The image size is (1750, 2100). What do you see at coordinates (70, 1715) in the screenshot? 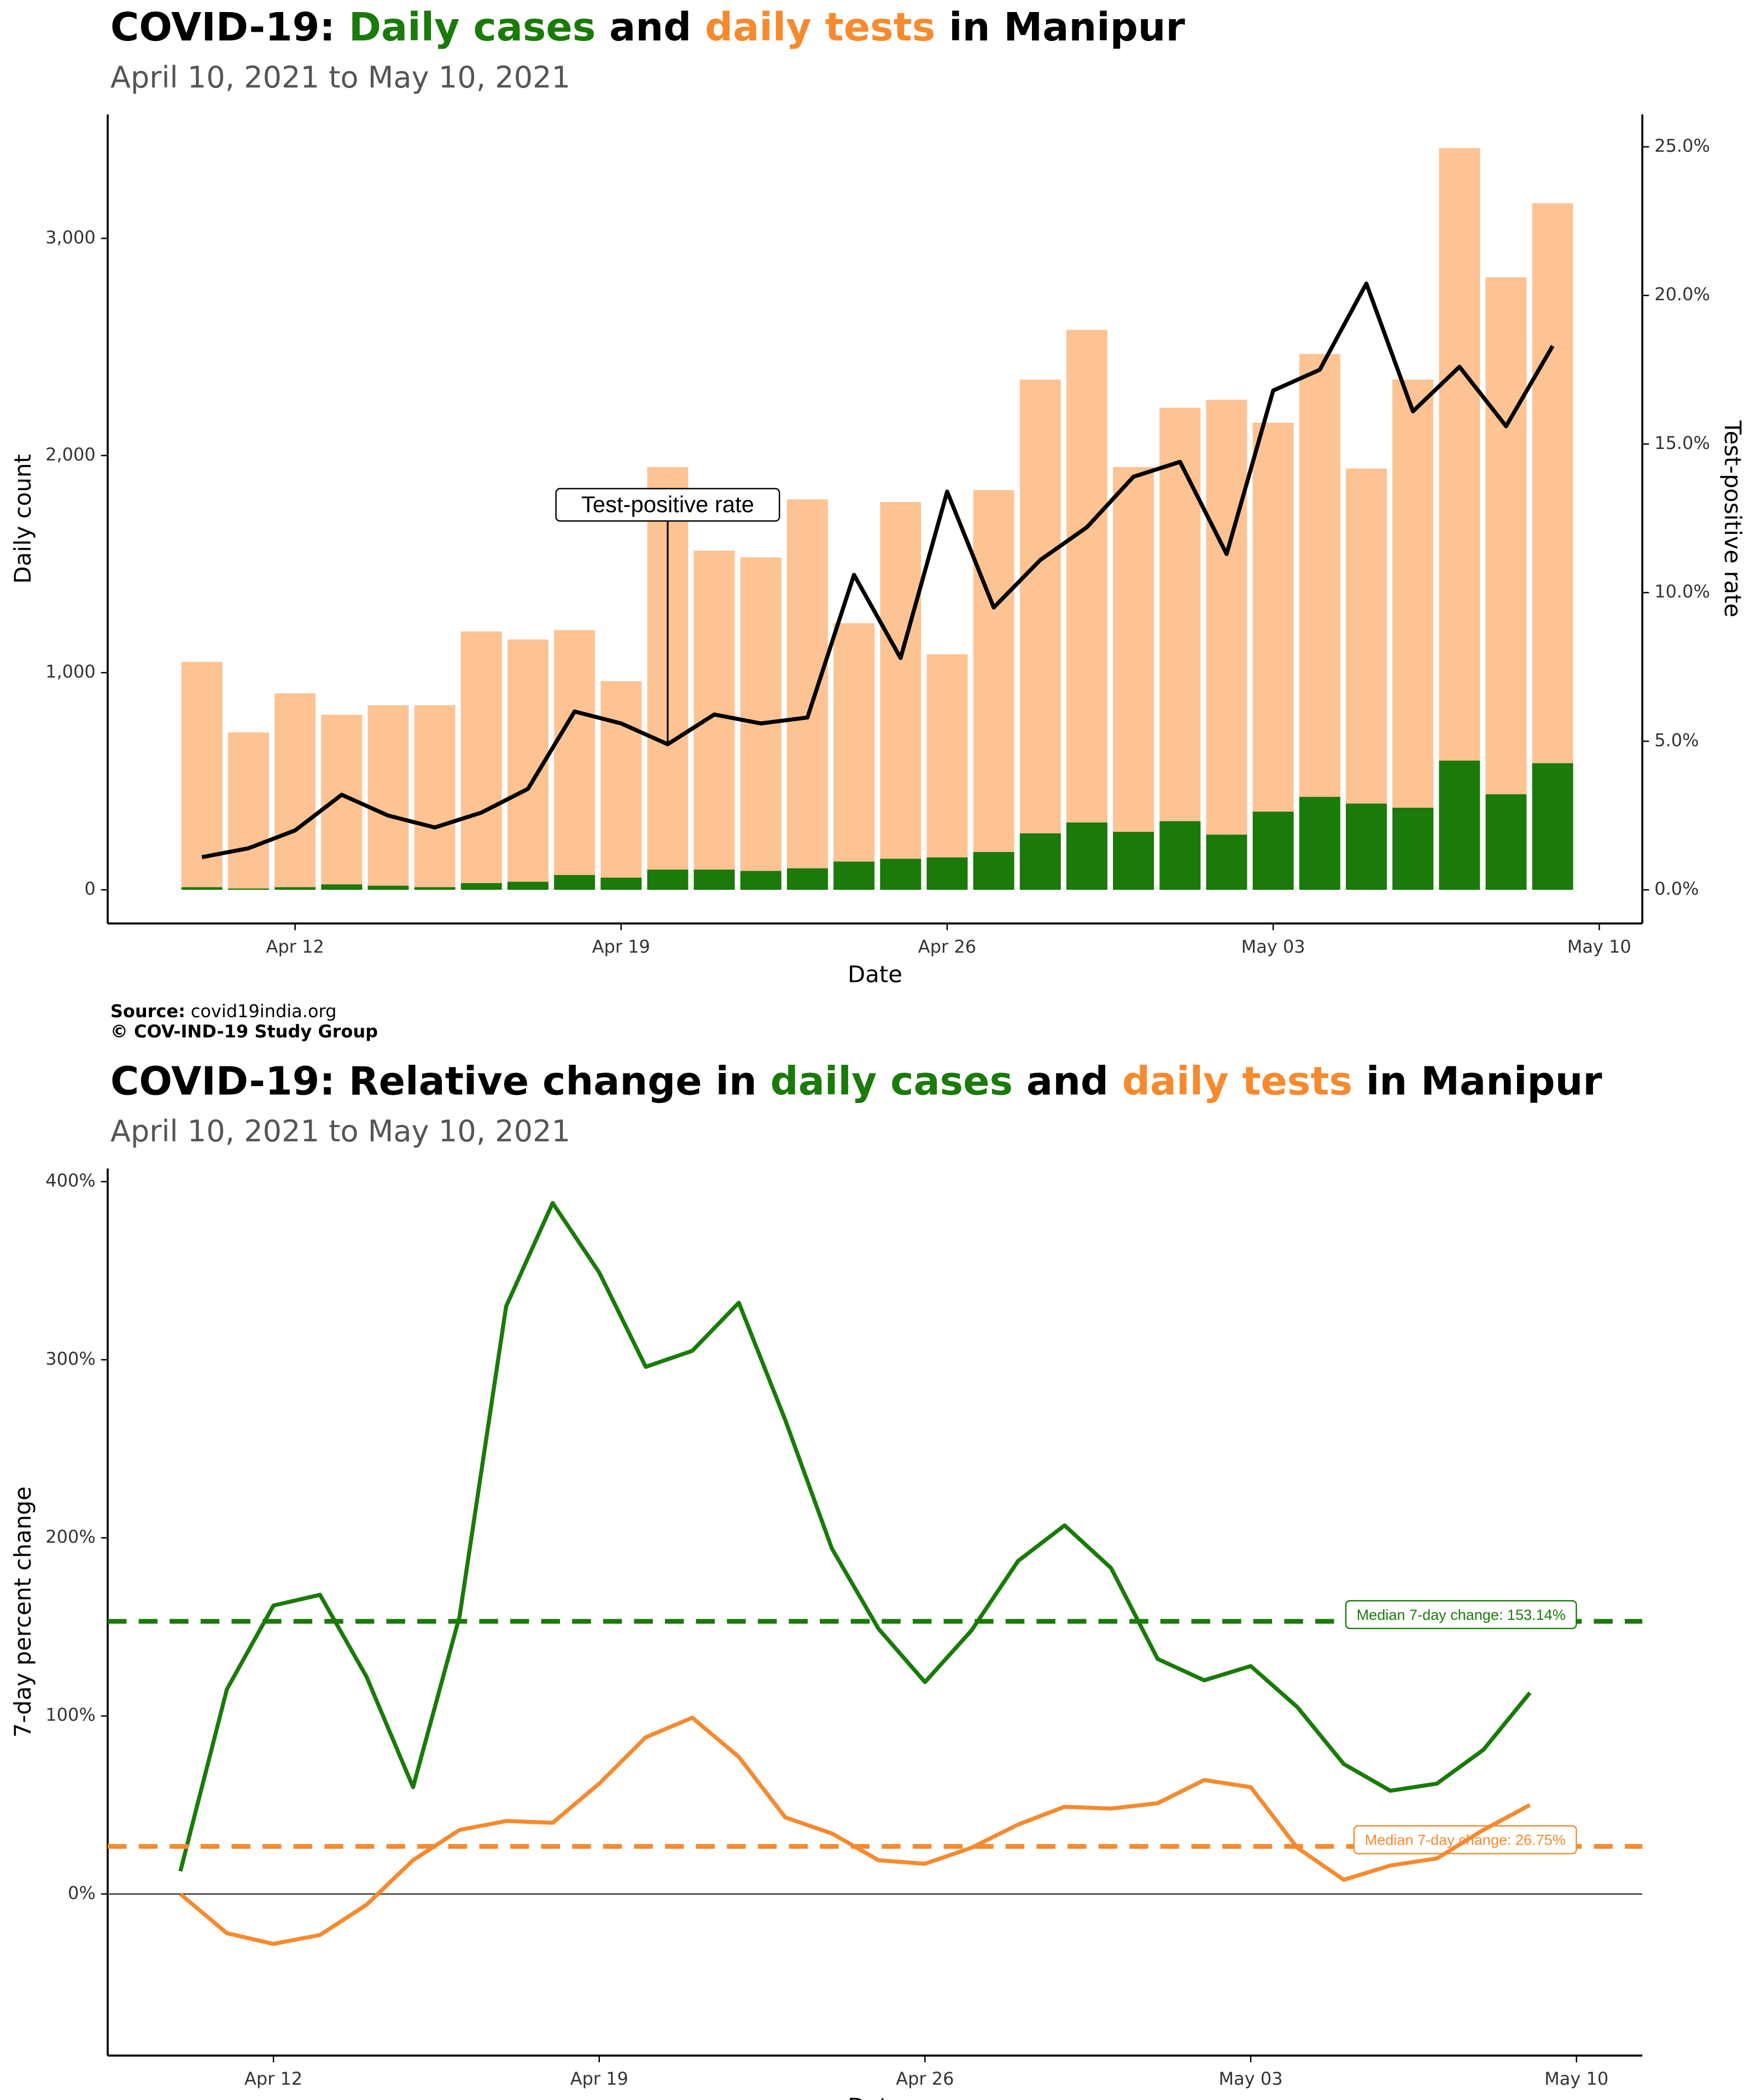
I see `y-tick-label: 100%` at bounding box center [70, 1715].